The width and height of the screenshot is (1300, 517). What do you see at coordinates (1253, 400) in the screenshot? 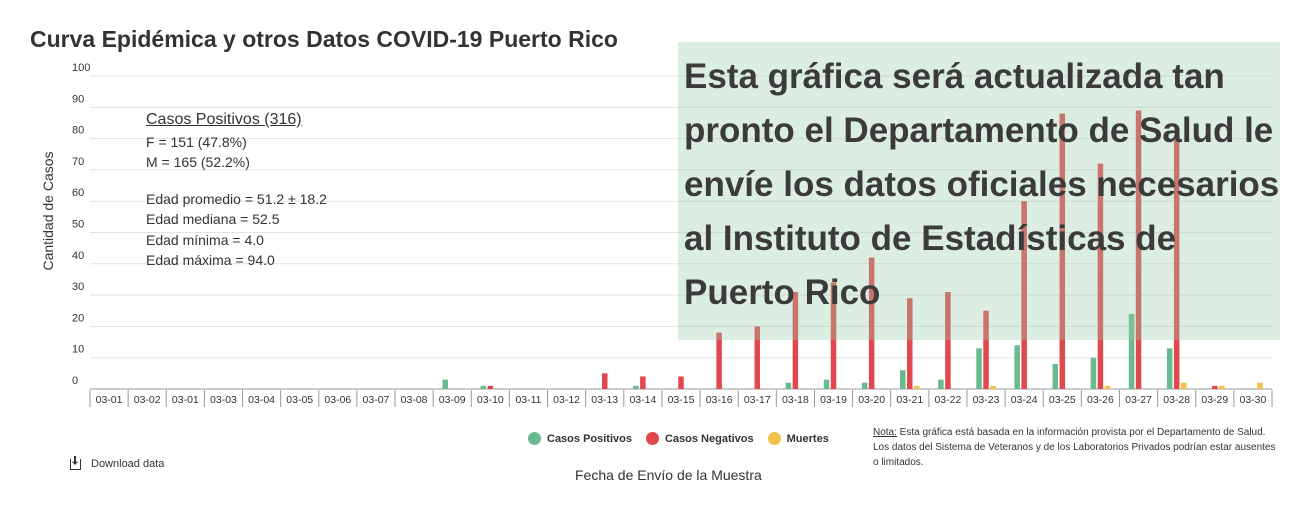
I see `x-tick-label: 03-30` at bounding box center [1253, 400].